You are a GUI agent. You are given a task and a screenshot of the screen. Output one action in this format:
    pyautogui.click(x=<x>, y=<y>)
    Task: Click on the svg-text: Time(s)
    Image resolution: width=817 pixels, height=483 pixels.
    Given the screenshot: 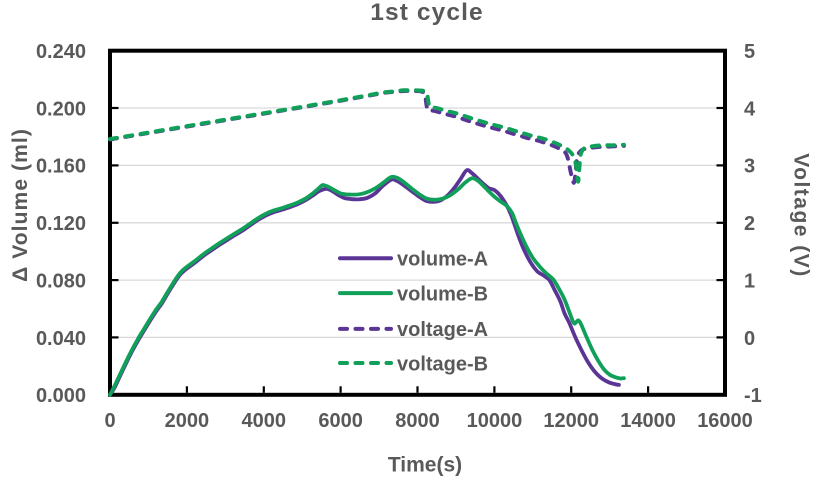 What is the action you would take?
    pyautogui.click(x=425, y=465)
    